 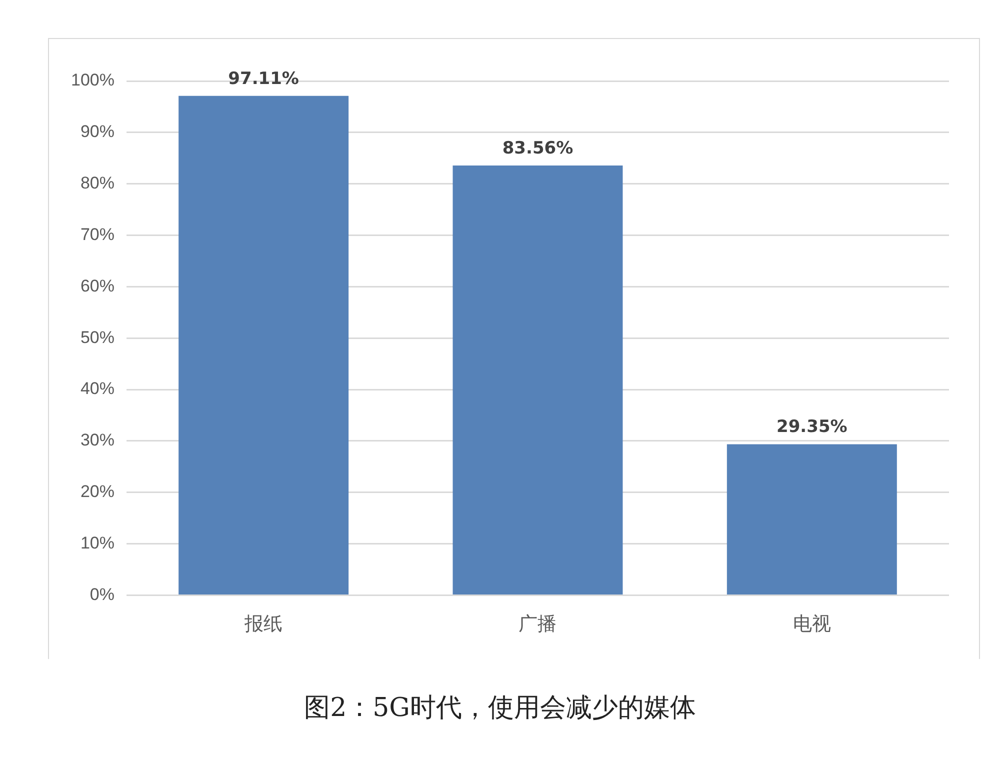 I want to click on y-tick-label: 70%, so click(x=97, y=234).